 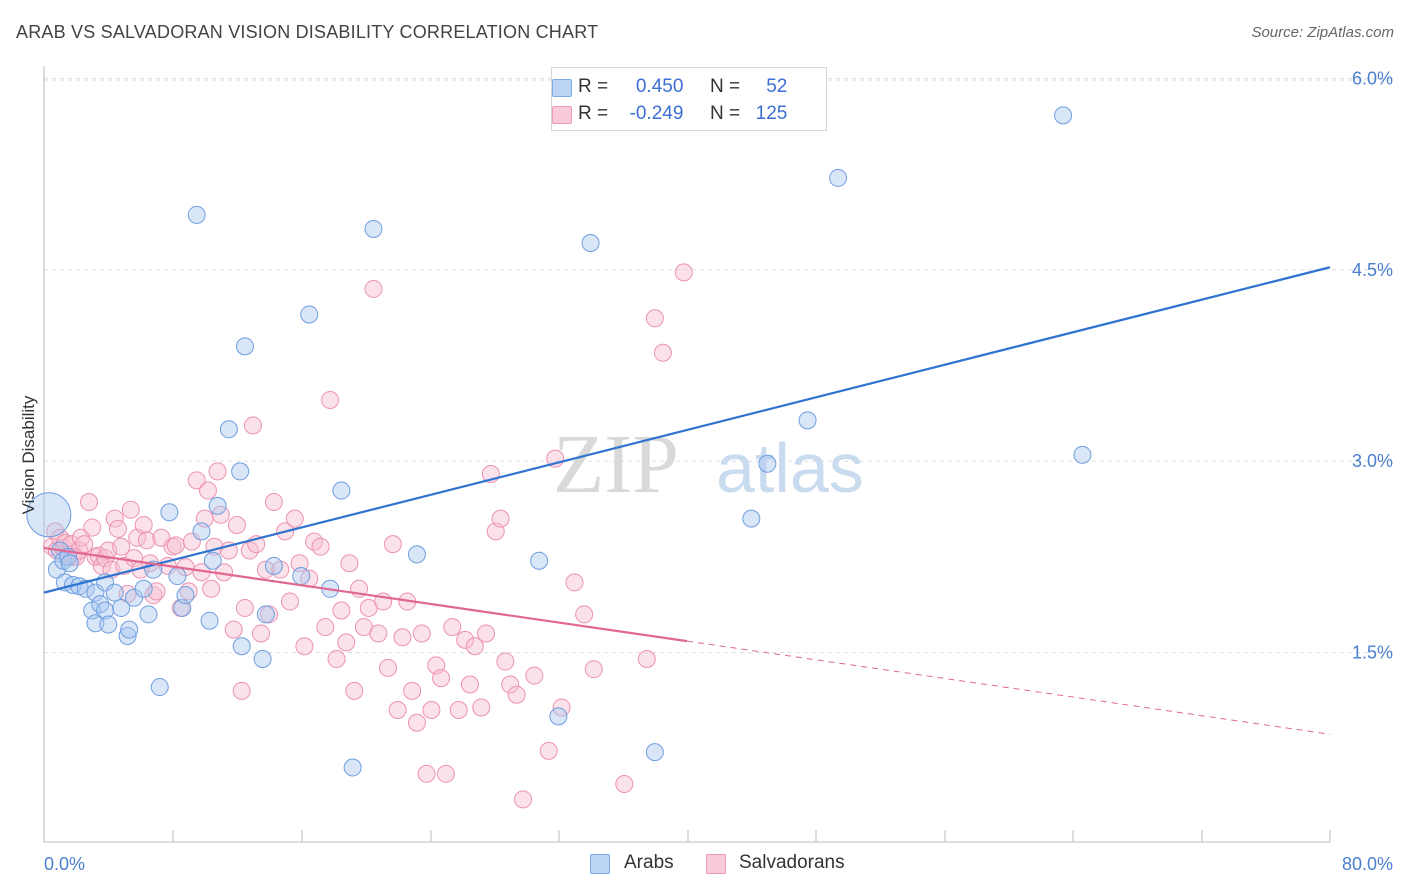 I want to click on source-label: Source: ZipAtlas.com, so click(x=1322, y=32).